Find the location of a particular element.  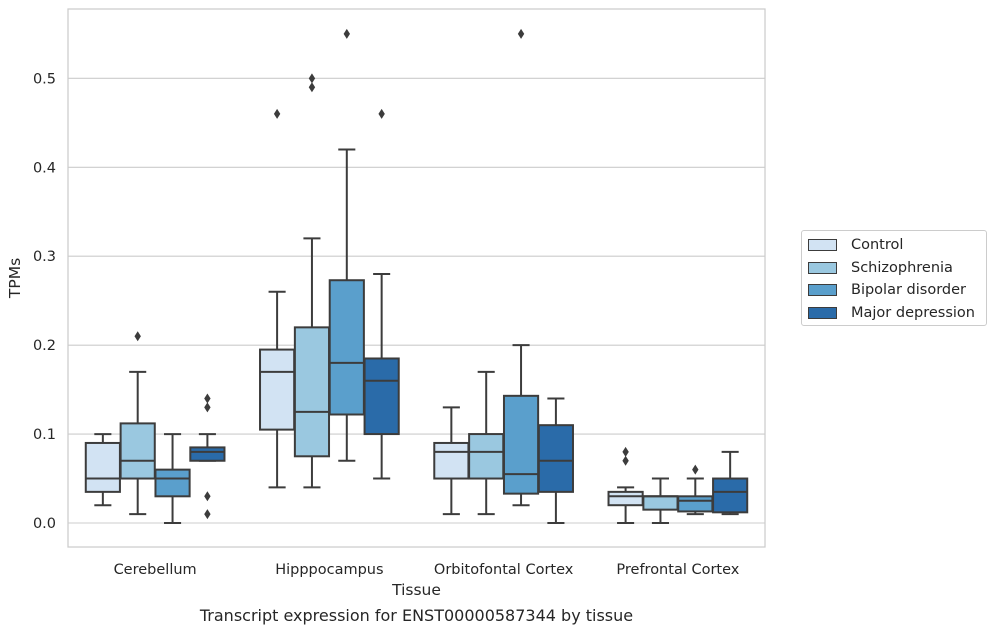

x-axis-label: Tissue is located at coordinates (416, 590).